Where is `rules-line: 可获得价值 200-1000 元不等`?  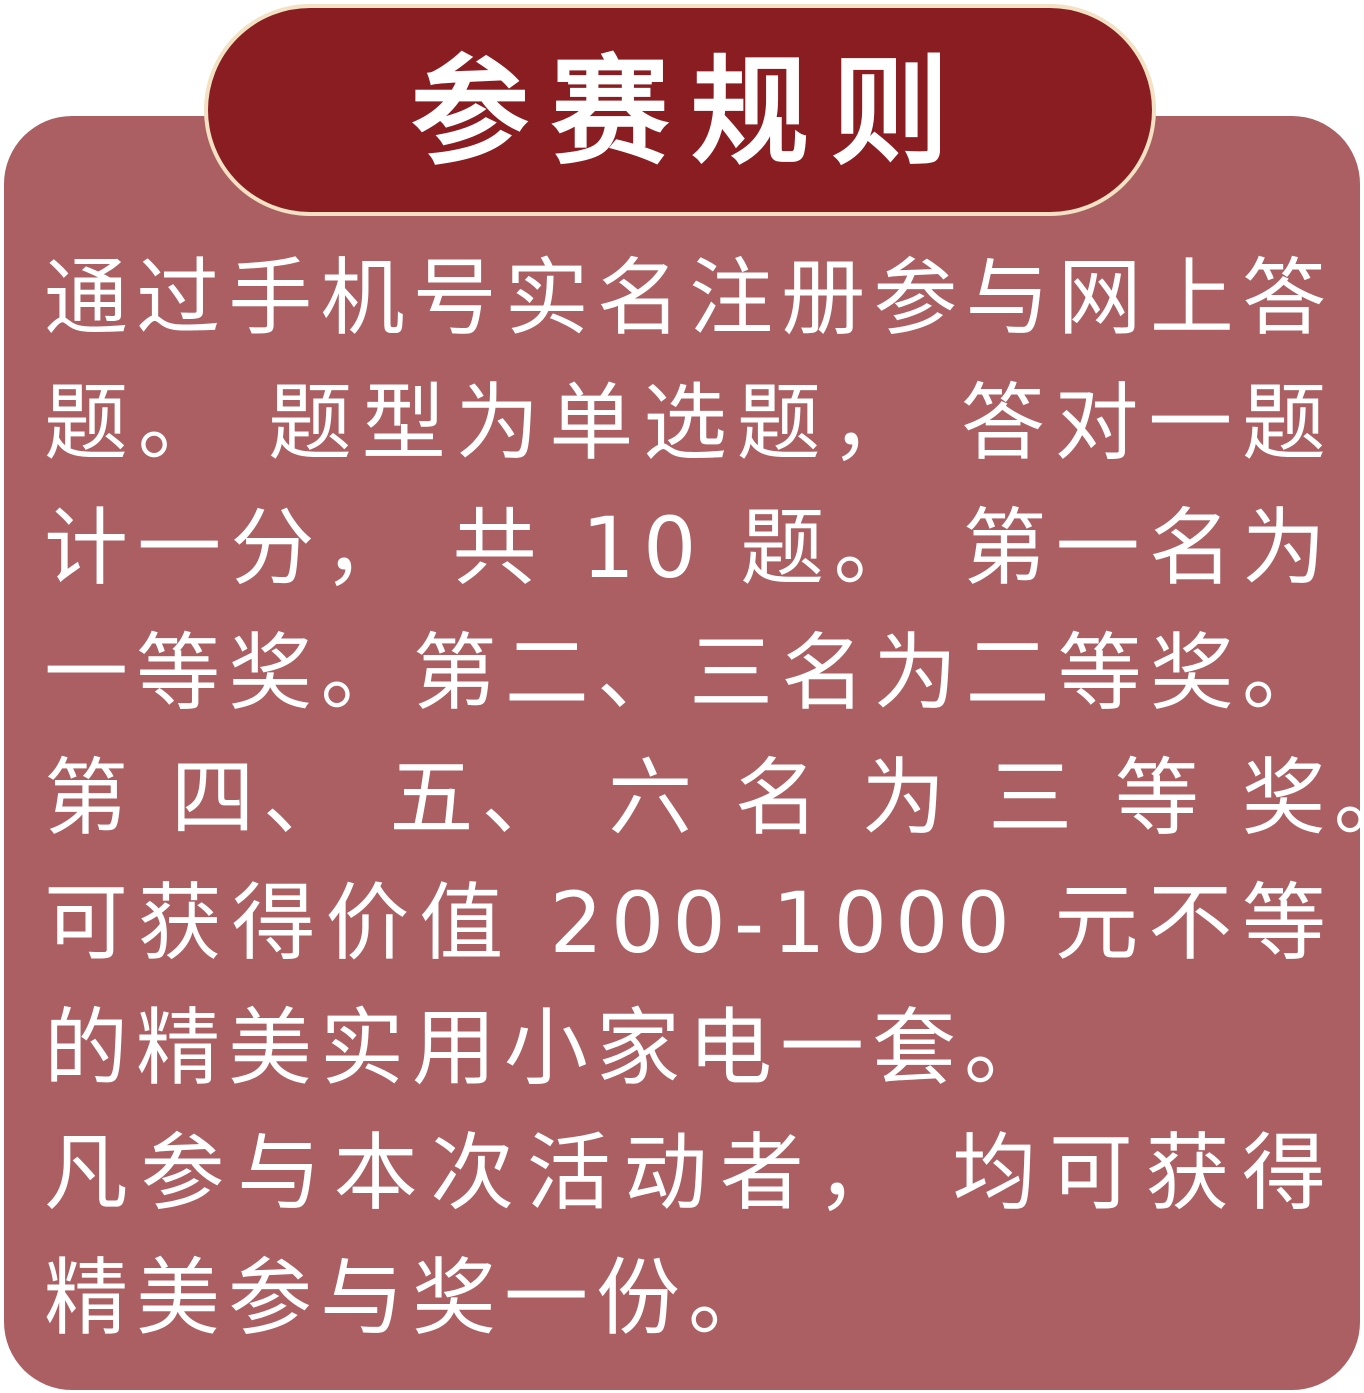 rules-line: 可获得价值 200-1000 元不等 is located at coordinates (689, 923).